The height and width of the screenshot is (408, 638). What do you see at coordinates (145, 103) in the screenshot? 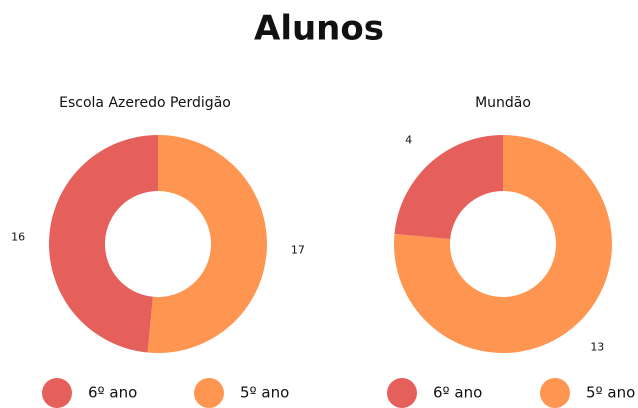
I see `chart-title: Escola Azeredo Perdigão` at bounding box center [145, 103].